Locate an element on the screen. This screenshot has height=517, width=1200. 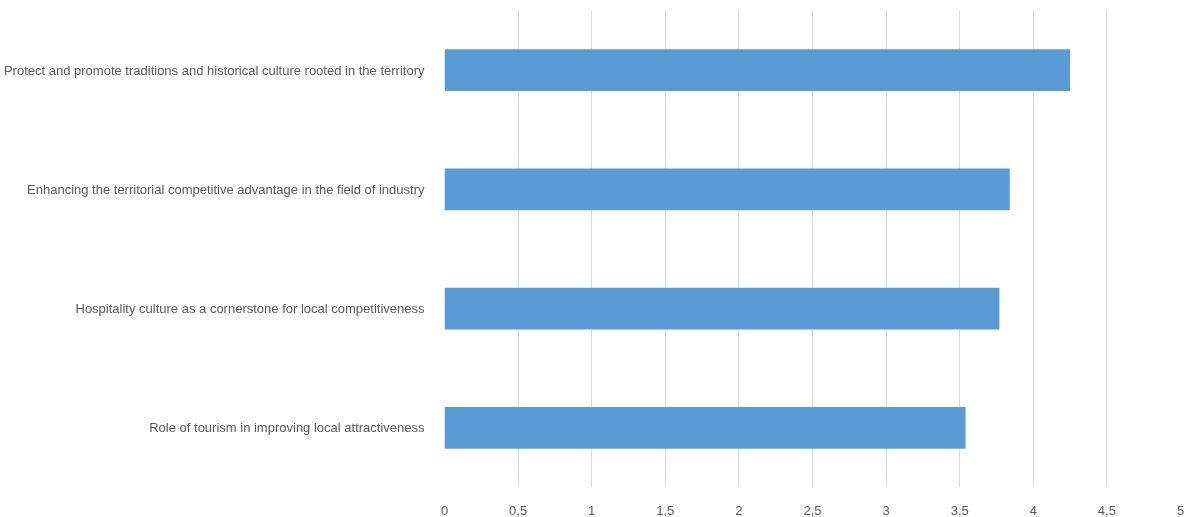
x-tick-label: 4 is located at coordinates (1033, 509).